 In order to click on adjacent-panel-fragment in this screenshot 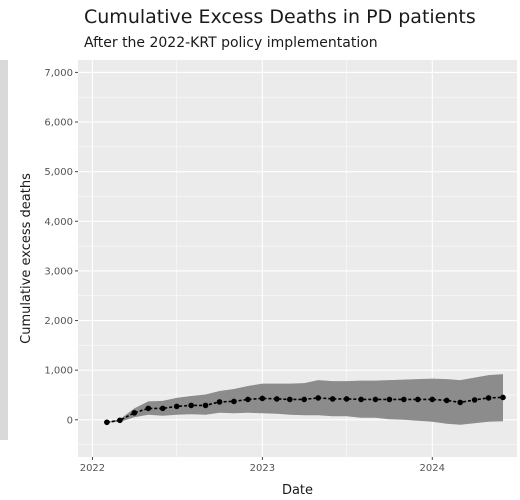, I will do `click(4, 250)`.